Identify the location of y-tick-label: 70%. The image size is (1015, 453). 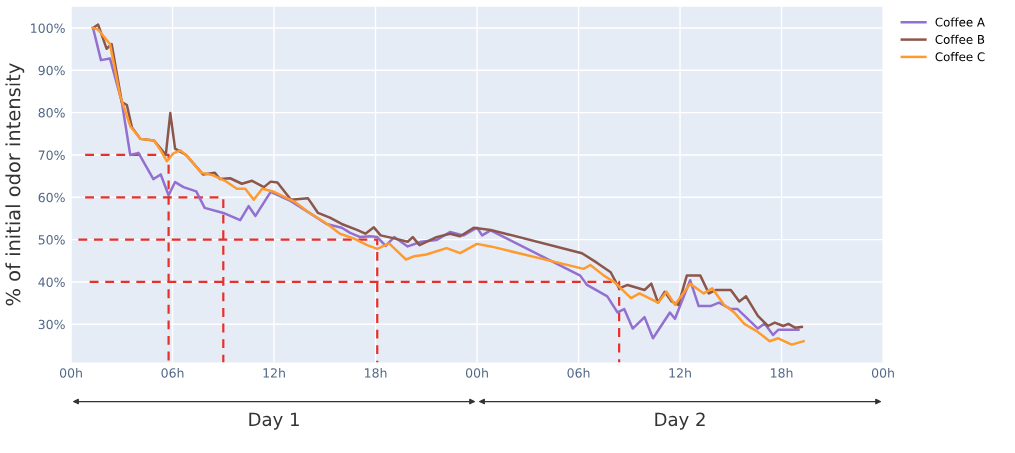
(51, 155).